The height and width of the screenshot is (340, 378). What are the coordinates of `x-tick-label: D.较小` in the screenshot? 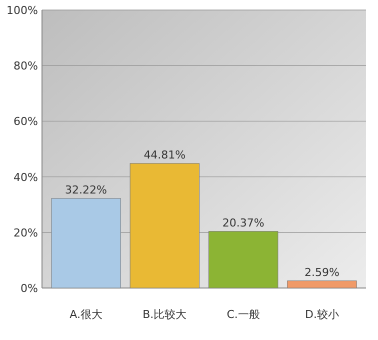 It's located at (321, 314).